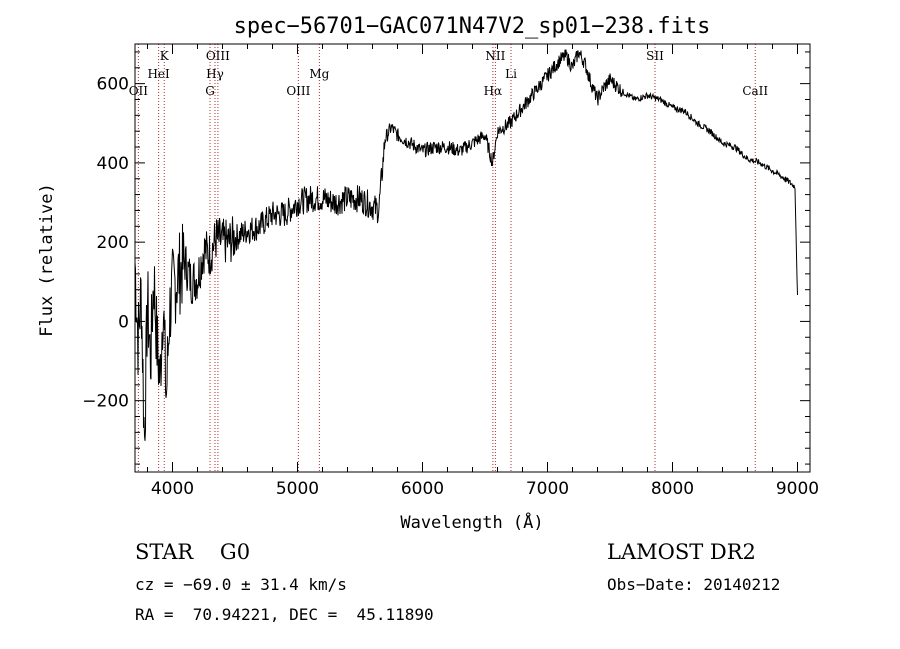 The height and width of the screenshot is (649, 900). What do you see at coordinates (105, 402) in the screenshot?
I see `y-tick-label: −200` at bounding box center [105, 402].